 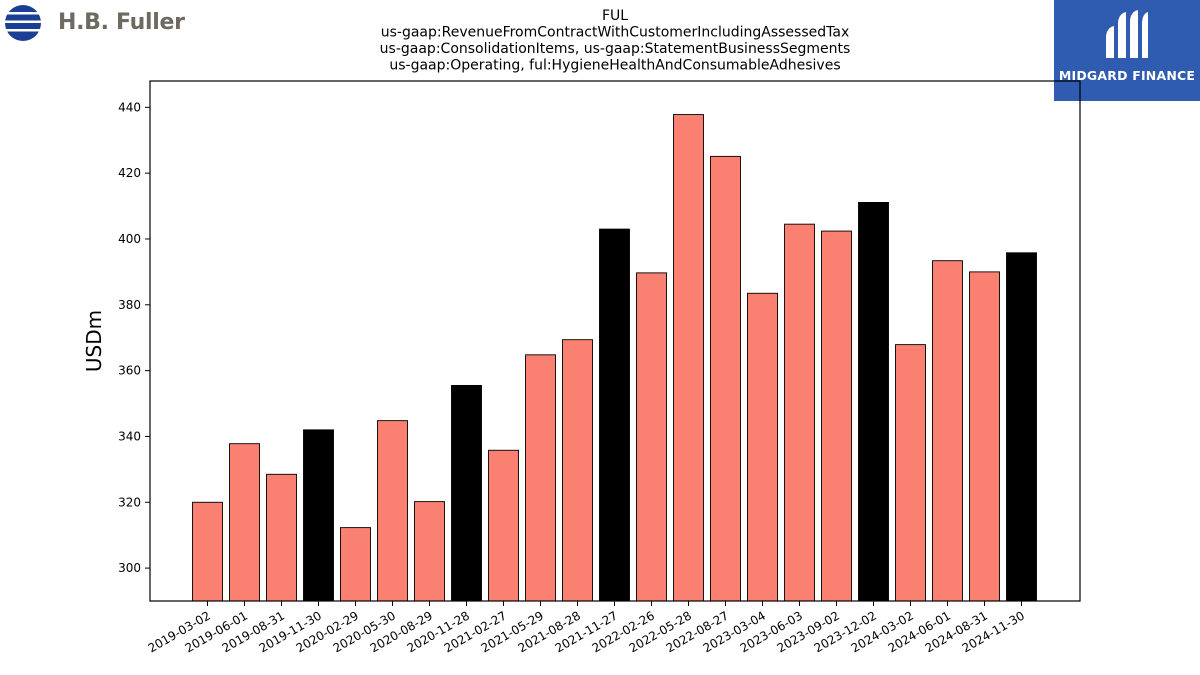 What do you see at coordinates (129, 502) in the screenshot?
I see `y-tick-label: 320` at bounding box center [129, 502].